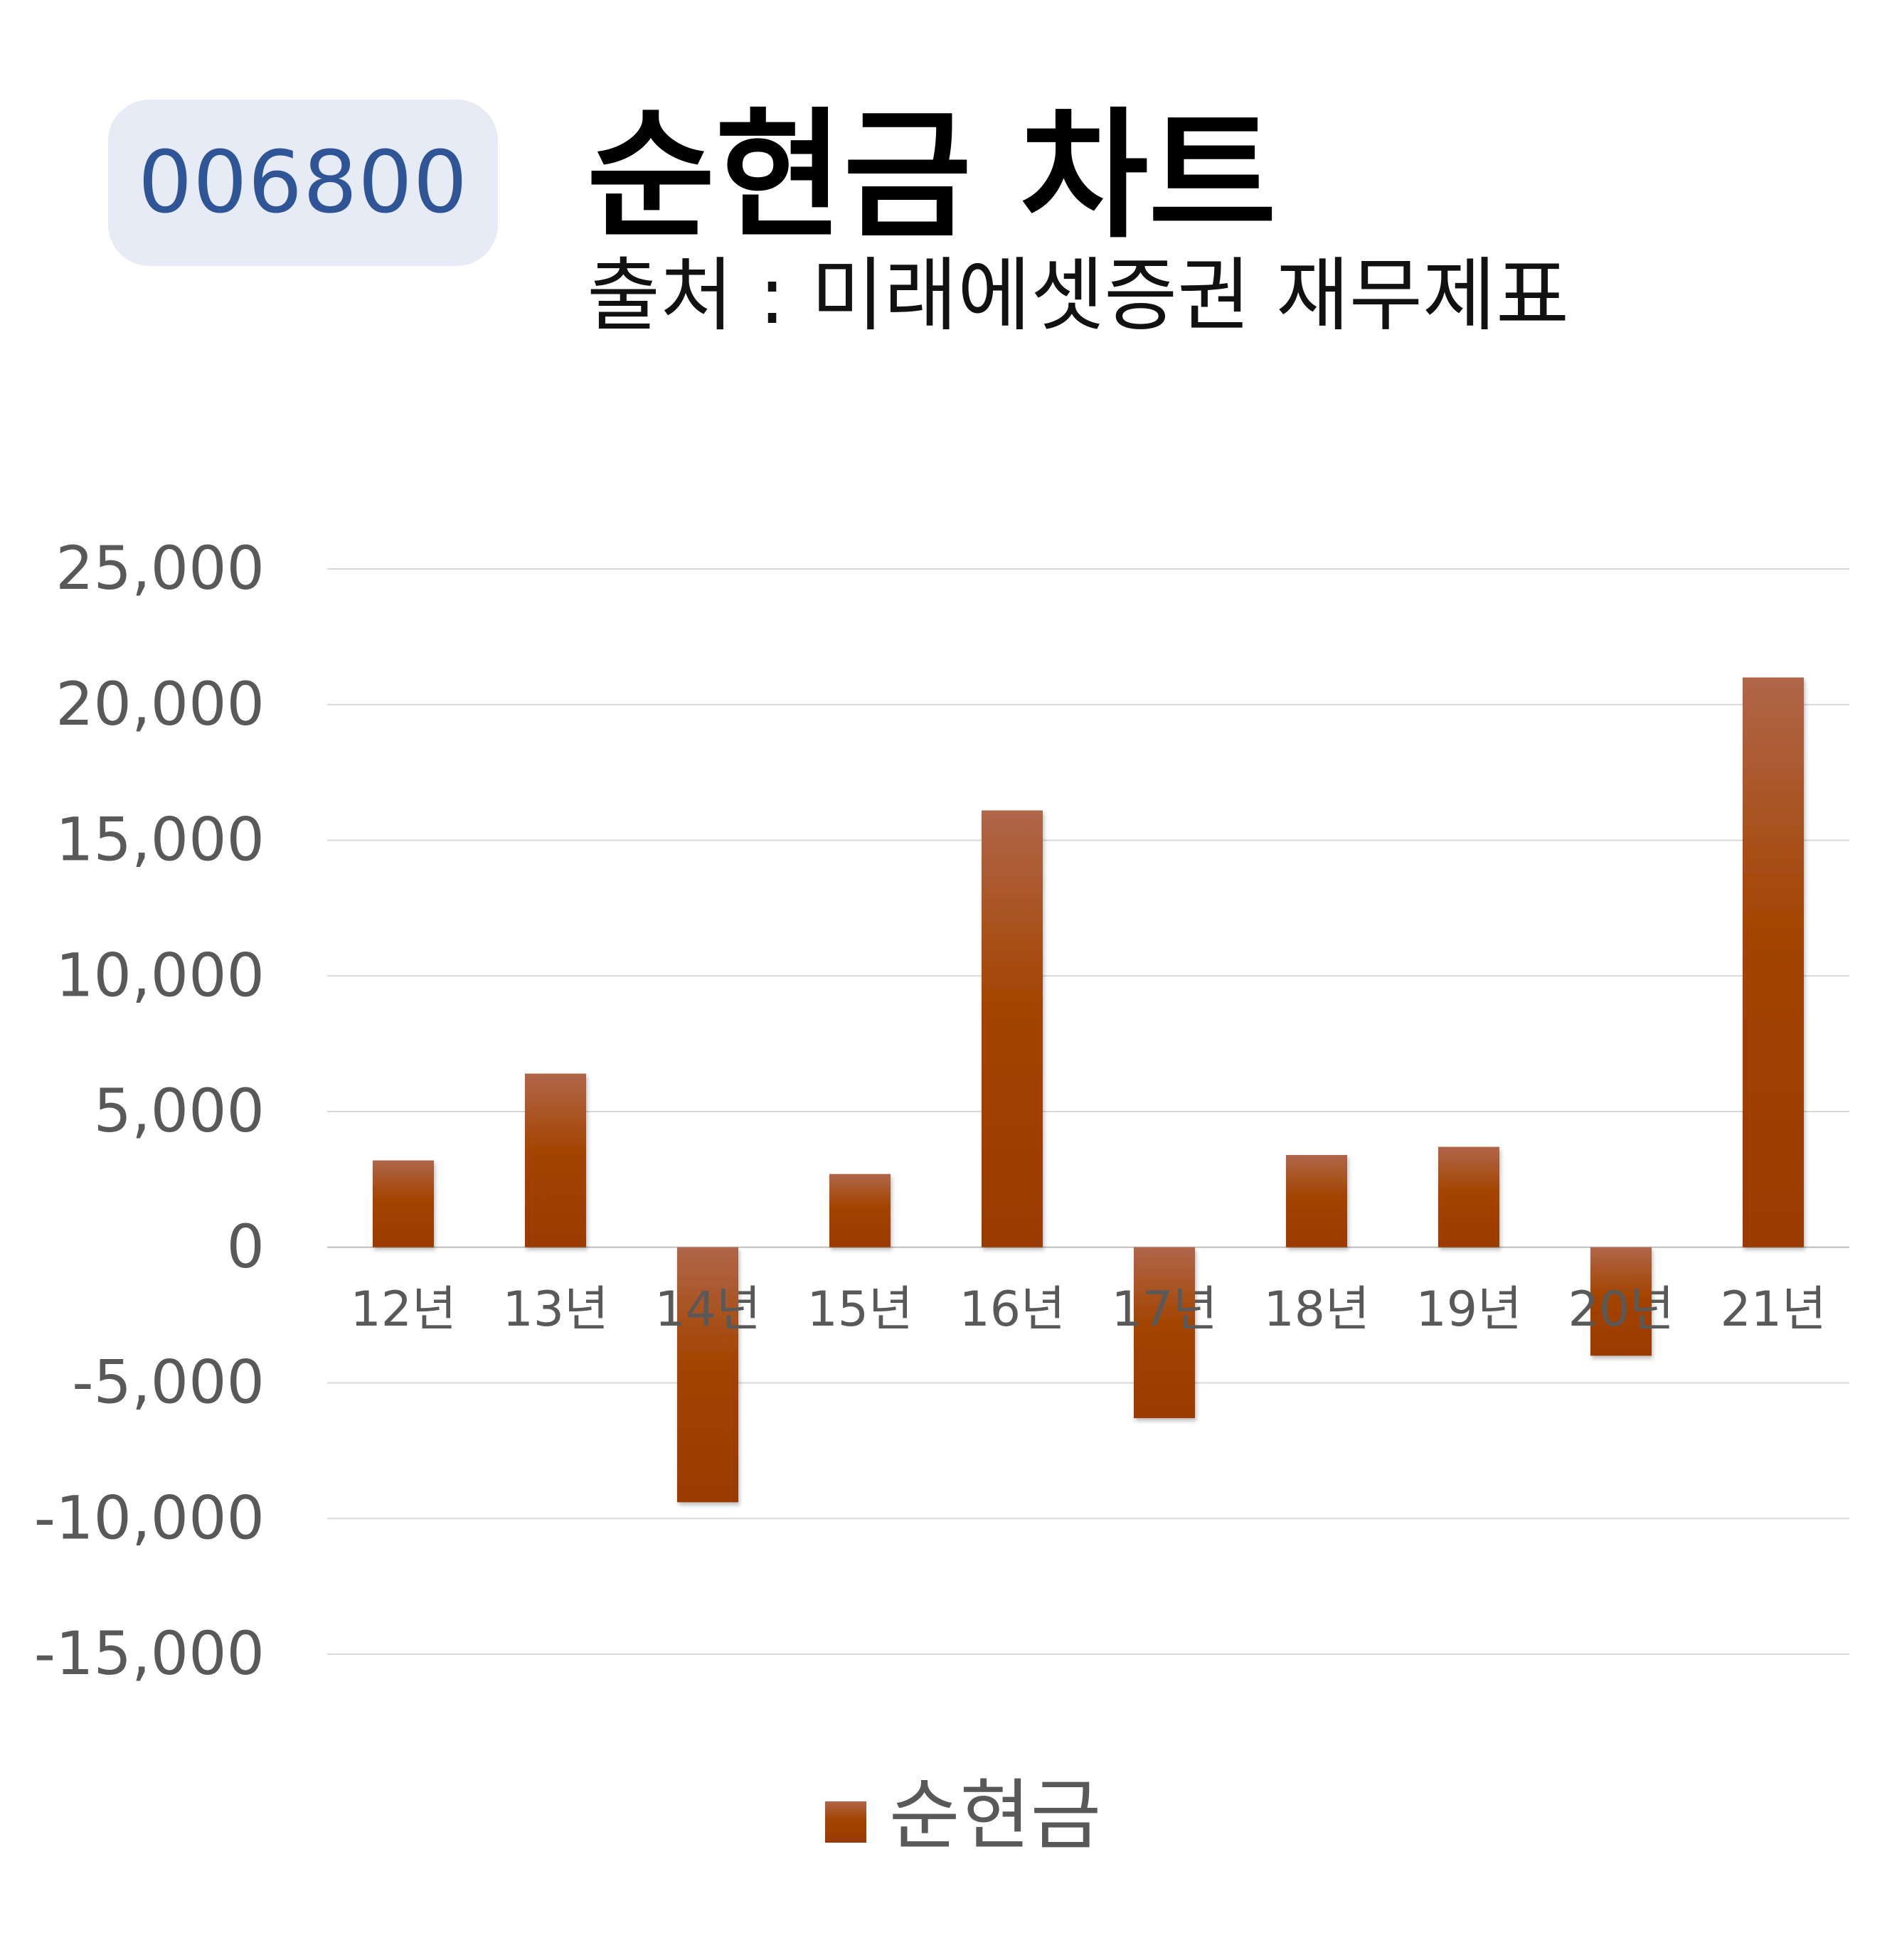 This screenshot has height=1960, width=1897. I want to click on y-tick-label: 0, so click(246, 1247).